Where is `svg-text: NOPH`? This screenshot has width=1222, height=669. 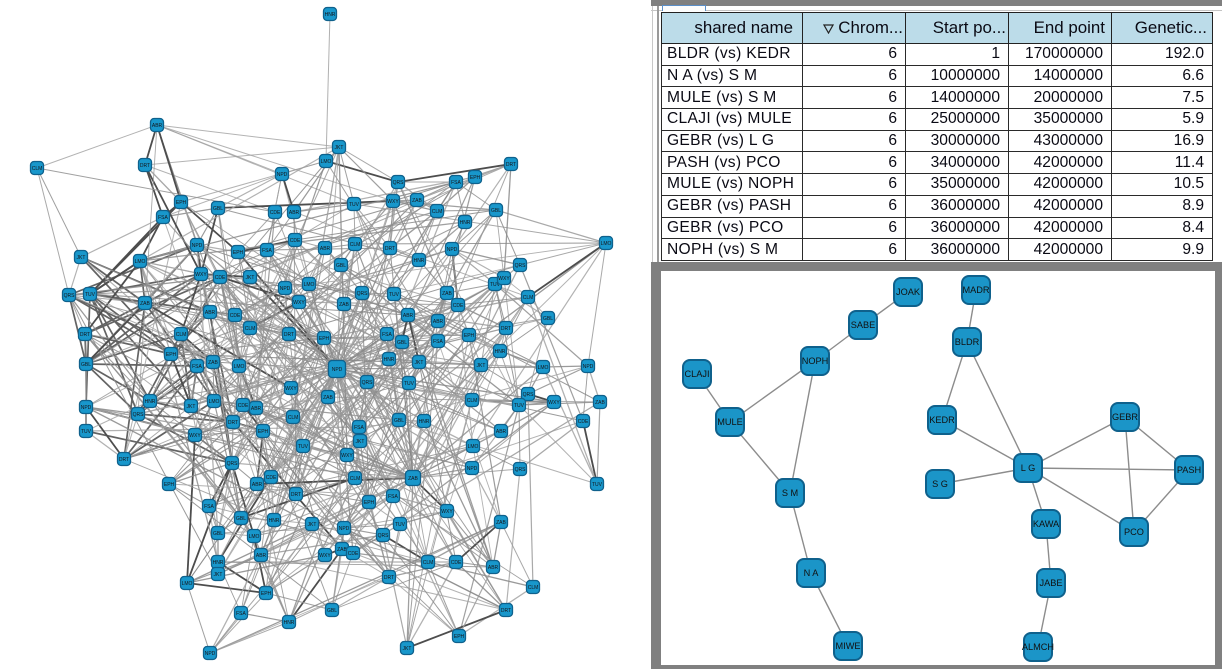
svg-text: NOPH is located at coordinates (815, 361).